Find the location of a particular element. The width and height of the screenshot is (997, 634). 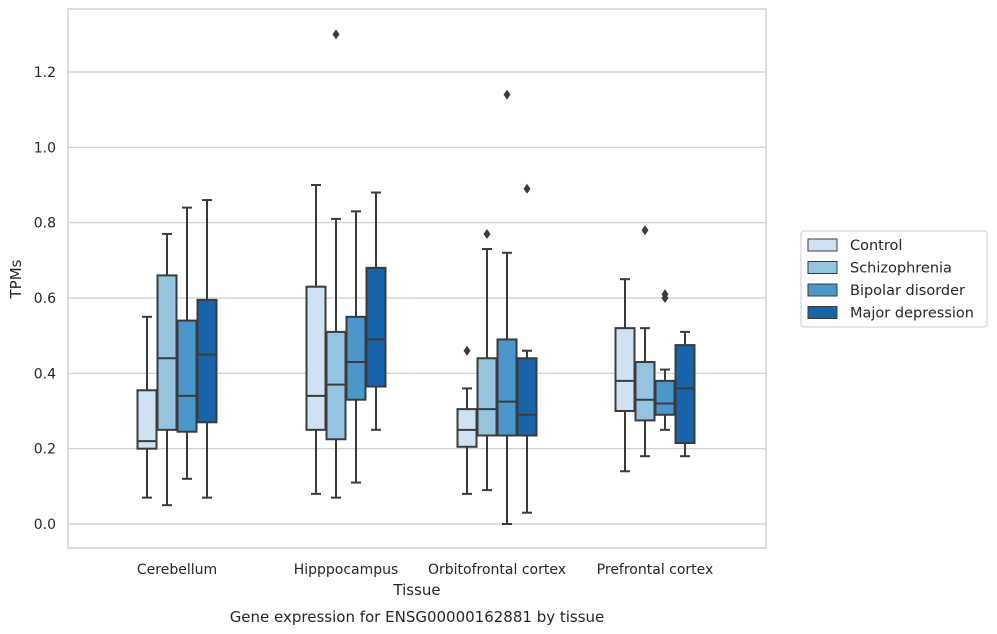

legend-label: Schizophrenia is located at coordinates (901, 269).